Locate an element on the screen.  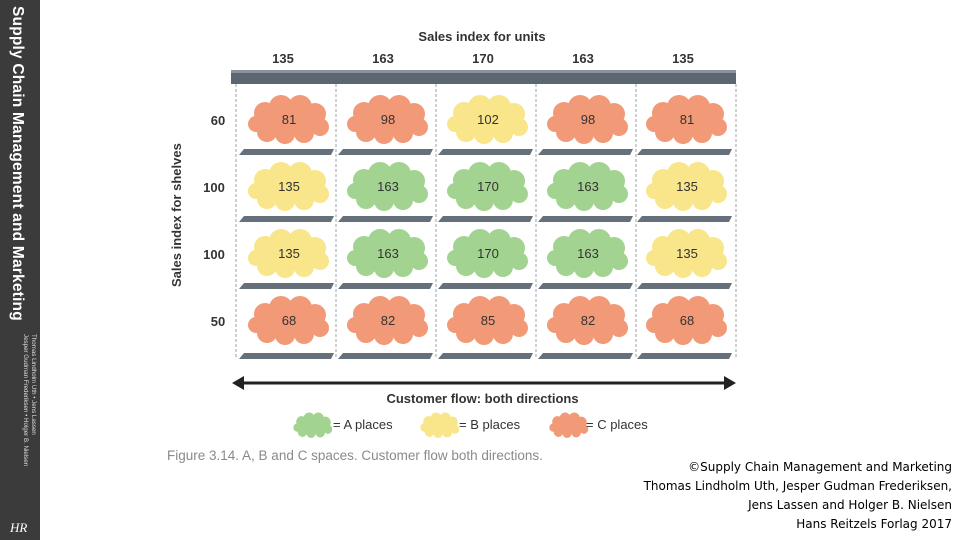
column-index-3: 170 is located at coordinates (483, 58).